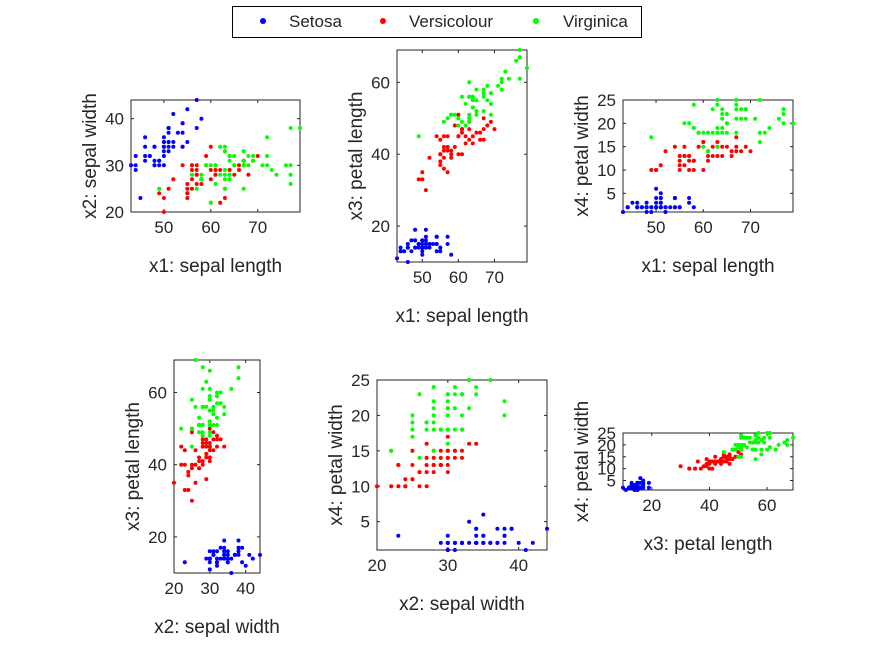 This screenshot has width=875, height=656. I want to click on series-virginica, so click(448, 419).